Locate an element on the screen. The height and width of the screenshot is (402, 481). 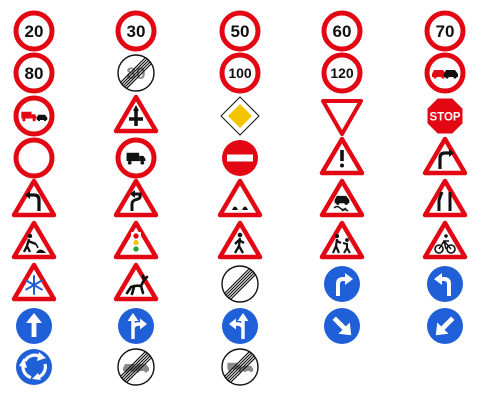
yield-sign is located at coordinates (342, 117).